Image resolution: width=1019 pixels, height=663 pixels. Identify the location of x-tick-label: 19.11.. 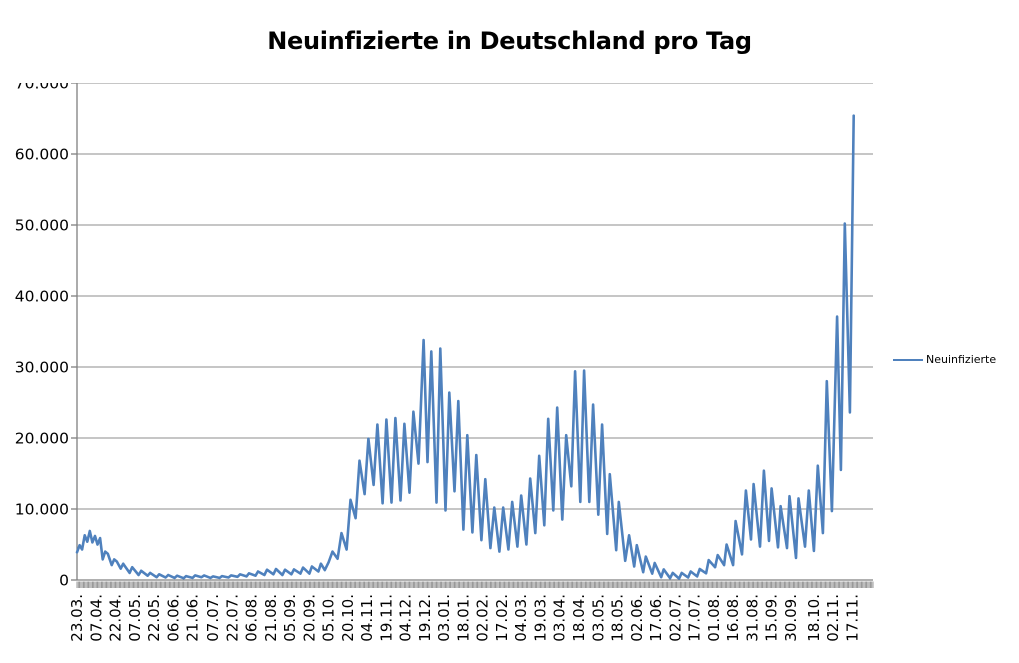
(386, 618).